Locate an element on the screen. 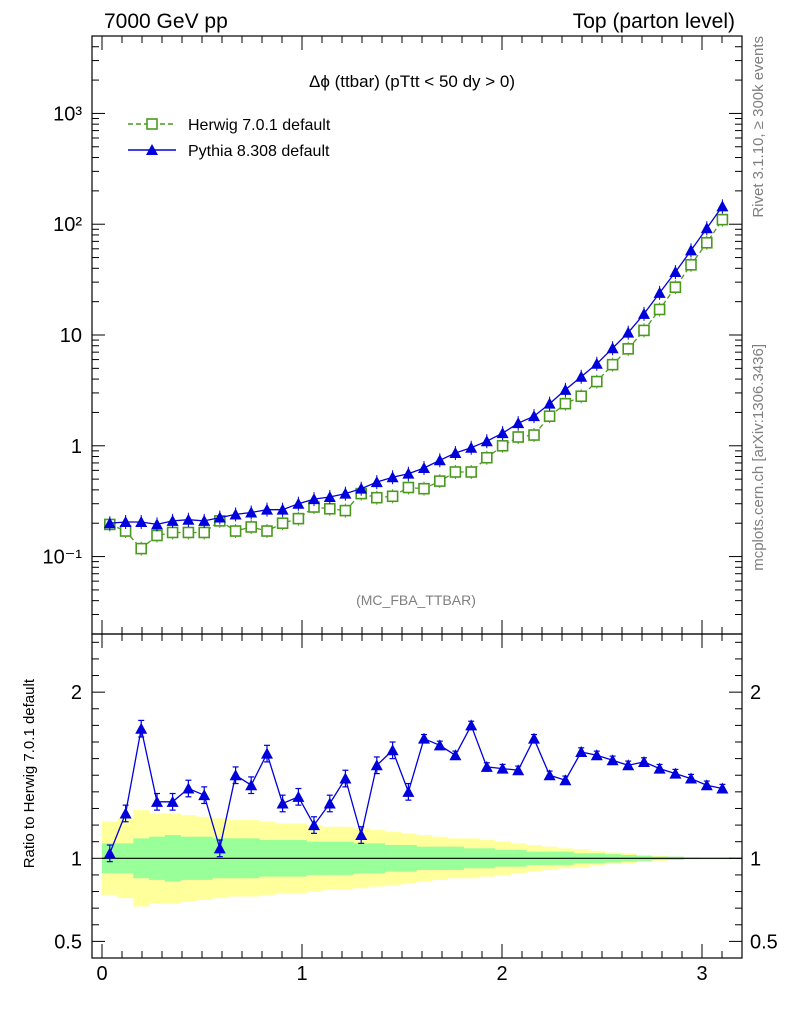  y-tick-label: 10⁻¹ is located at coordinates (63, 558).